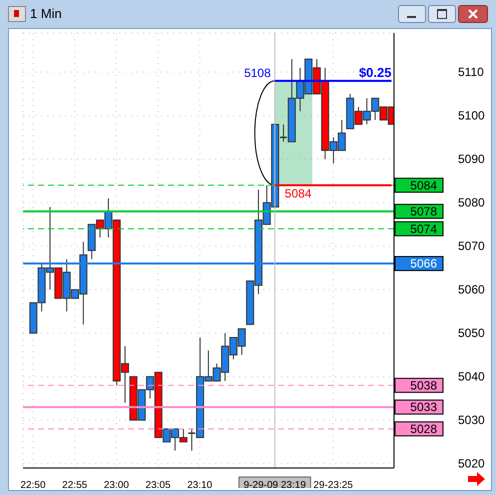 The height and width of the screenshot is (495, 496). Describe the element at coordinates (472, 159) in the screenshot. I see `y-tick-label: 5090` at that location.